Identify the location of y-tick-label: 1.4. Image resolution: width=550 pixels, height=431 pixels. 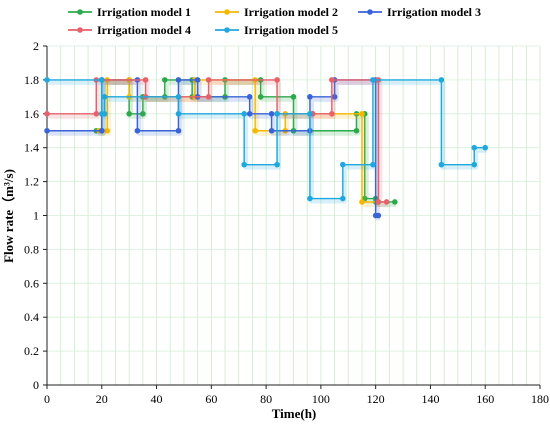
(31, 148).